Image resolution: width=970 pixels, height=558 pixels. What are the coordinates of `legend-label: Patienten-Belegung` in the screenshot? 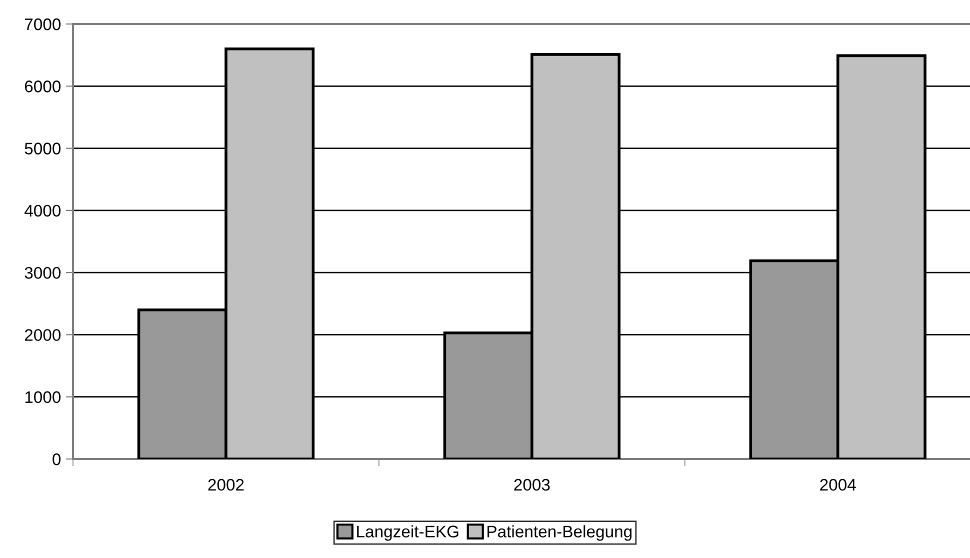 It's located at (560, 533).